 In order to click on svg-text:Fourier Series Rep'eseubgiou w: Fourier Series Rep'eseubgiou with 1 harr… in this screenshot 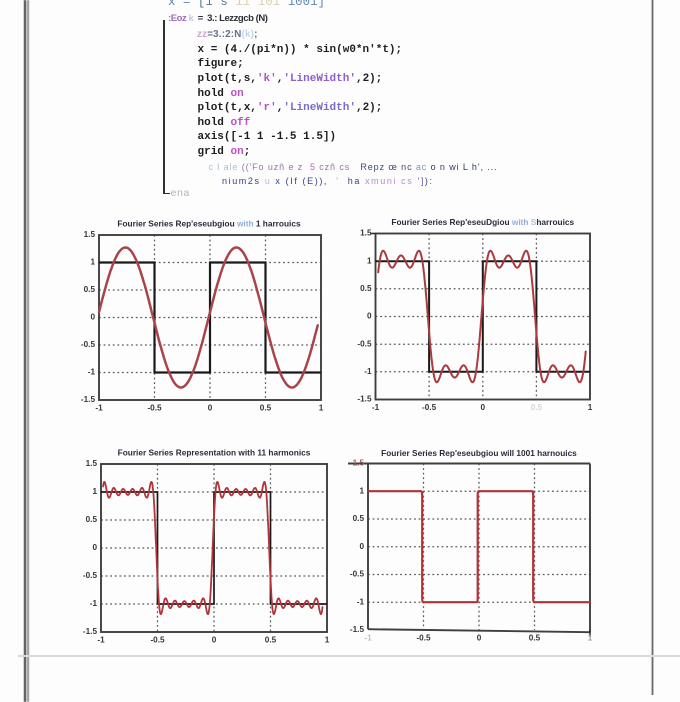, I will do `click(209, 224)`.